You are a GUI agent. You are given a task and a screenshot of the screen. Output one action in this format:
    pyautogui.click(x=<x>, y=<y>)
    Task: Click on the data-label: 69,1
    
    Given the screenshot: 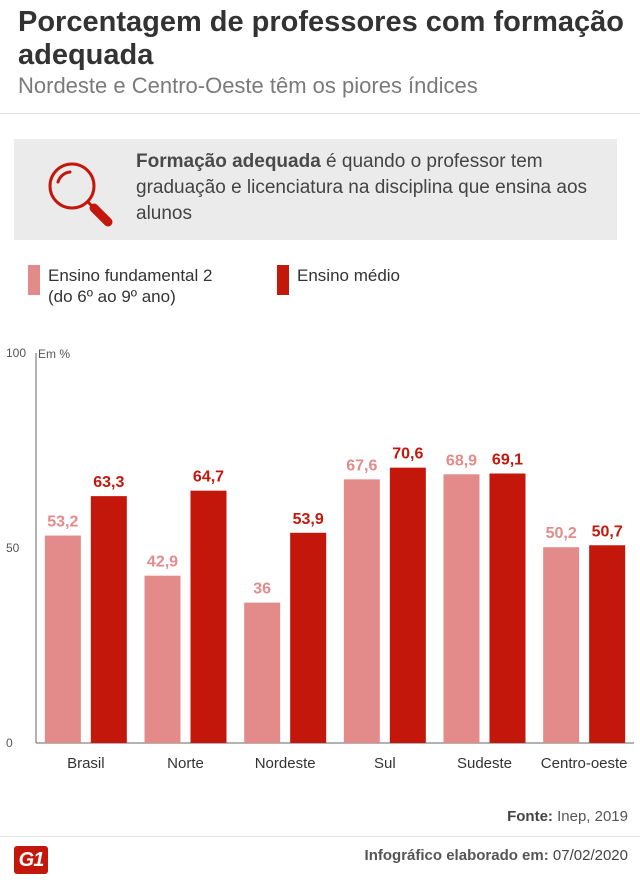 What is the action you would take?
    pyautogui.click(x=507, y=460)
    